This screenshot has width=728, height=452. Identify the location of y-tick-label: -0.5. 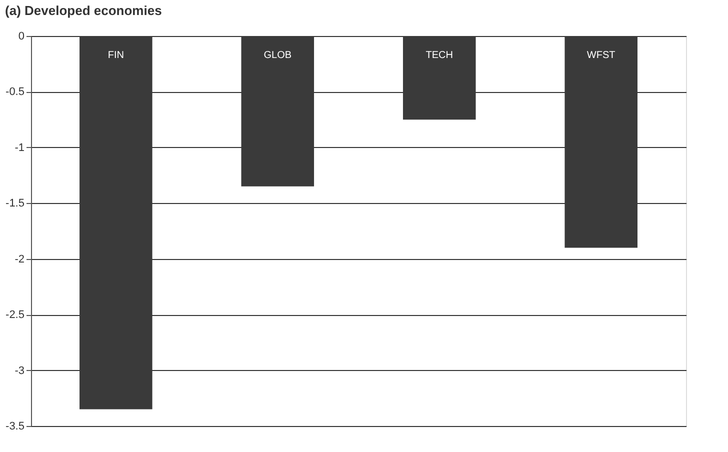
(15, 92).